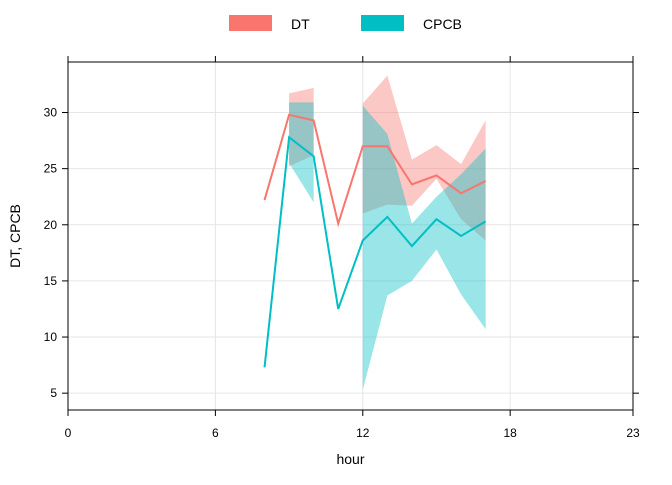 The image size is (672, 485). Describe the element at coordinates (363, 433) in the screenshot. I see `x-tick-label: 12` at that location.